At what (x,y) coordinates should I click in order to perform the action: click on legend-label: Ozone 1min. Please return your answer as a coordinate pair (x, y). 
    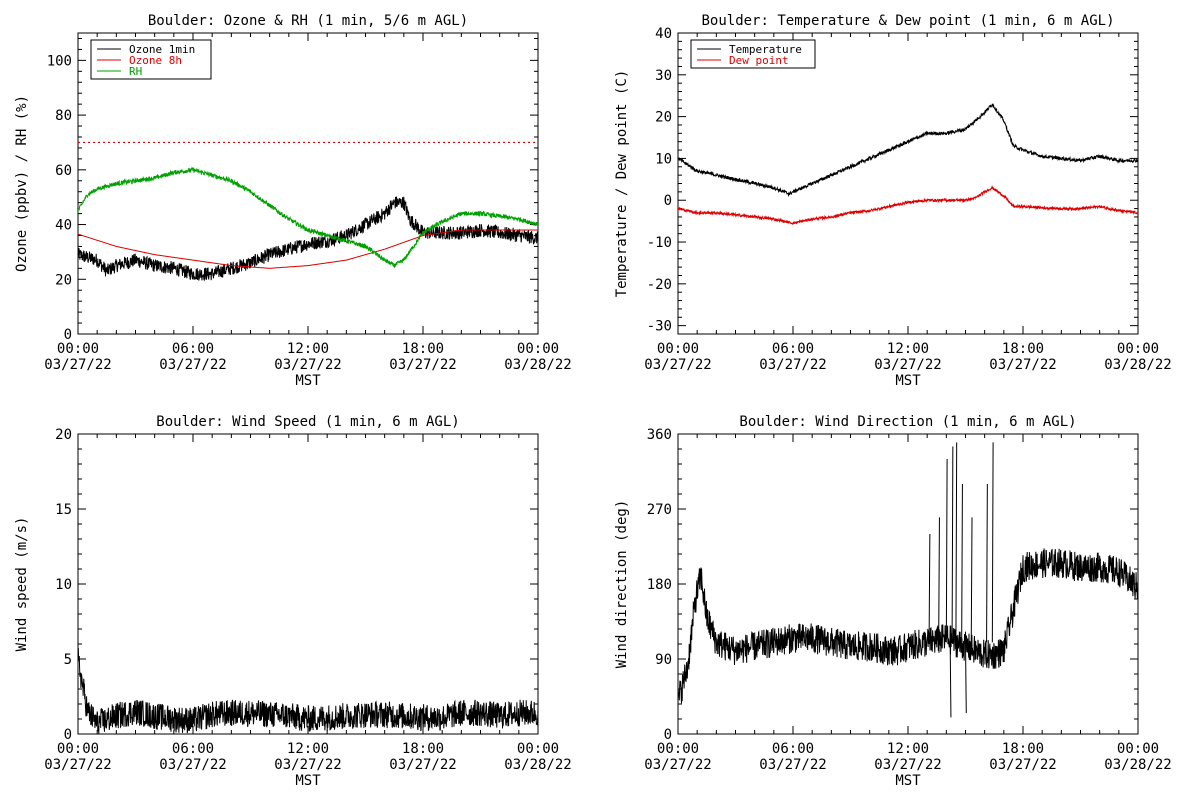
    Looking at the image, I should click on (162, 49).